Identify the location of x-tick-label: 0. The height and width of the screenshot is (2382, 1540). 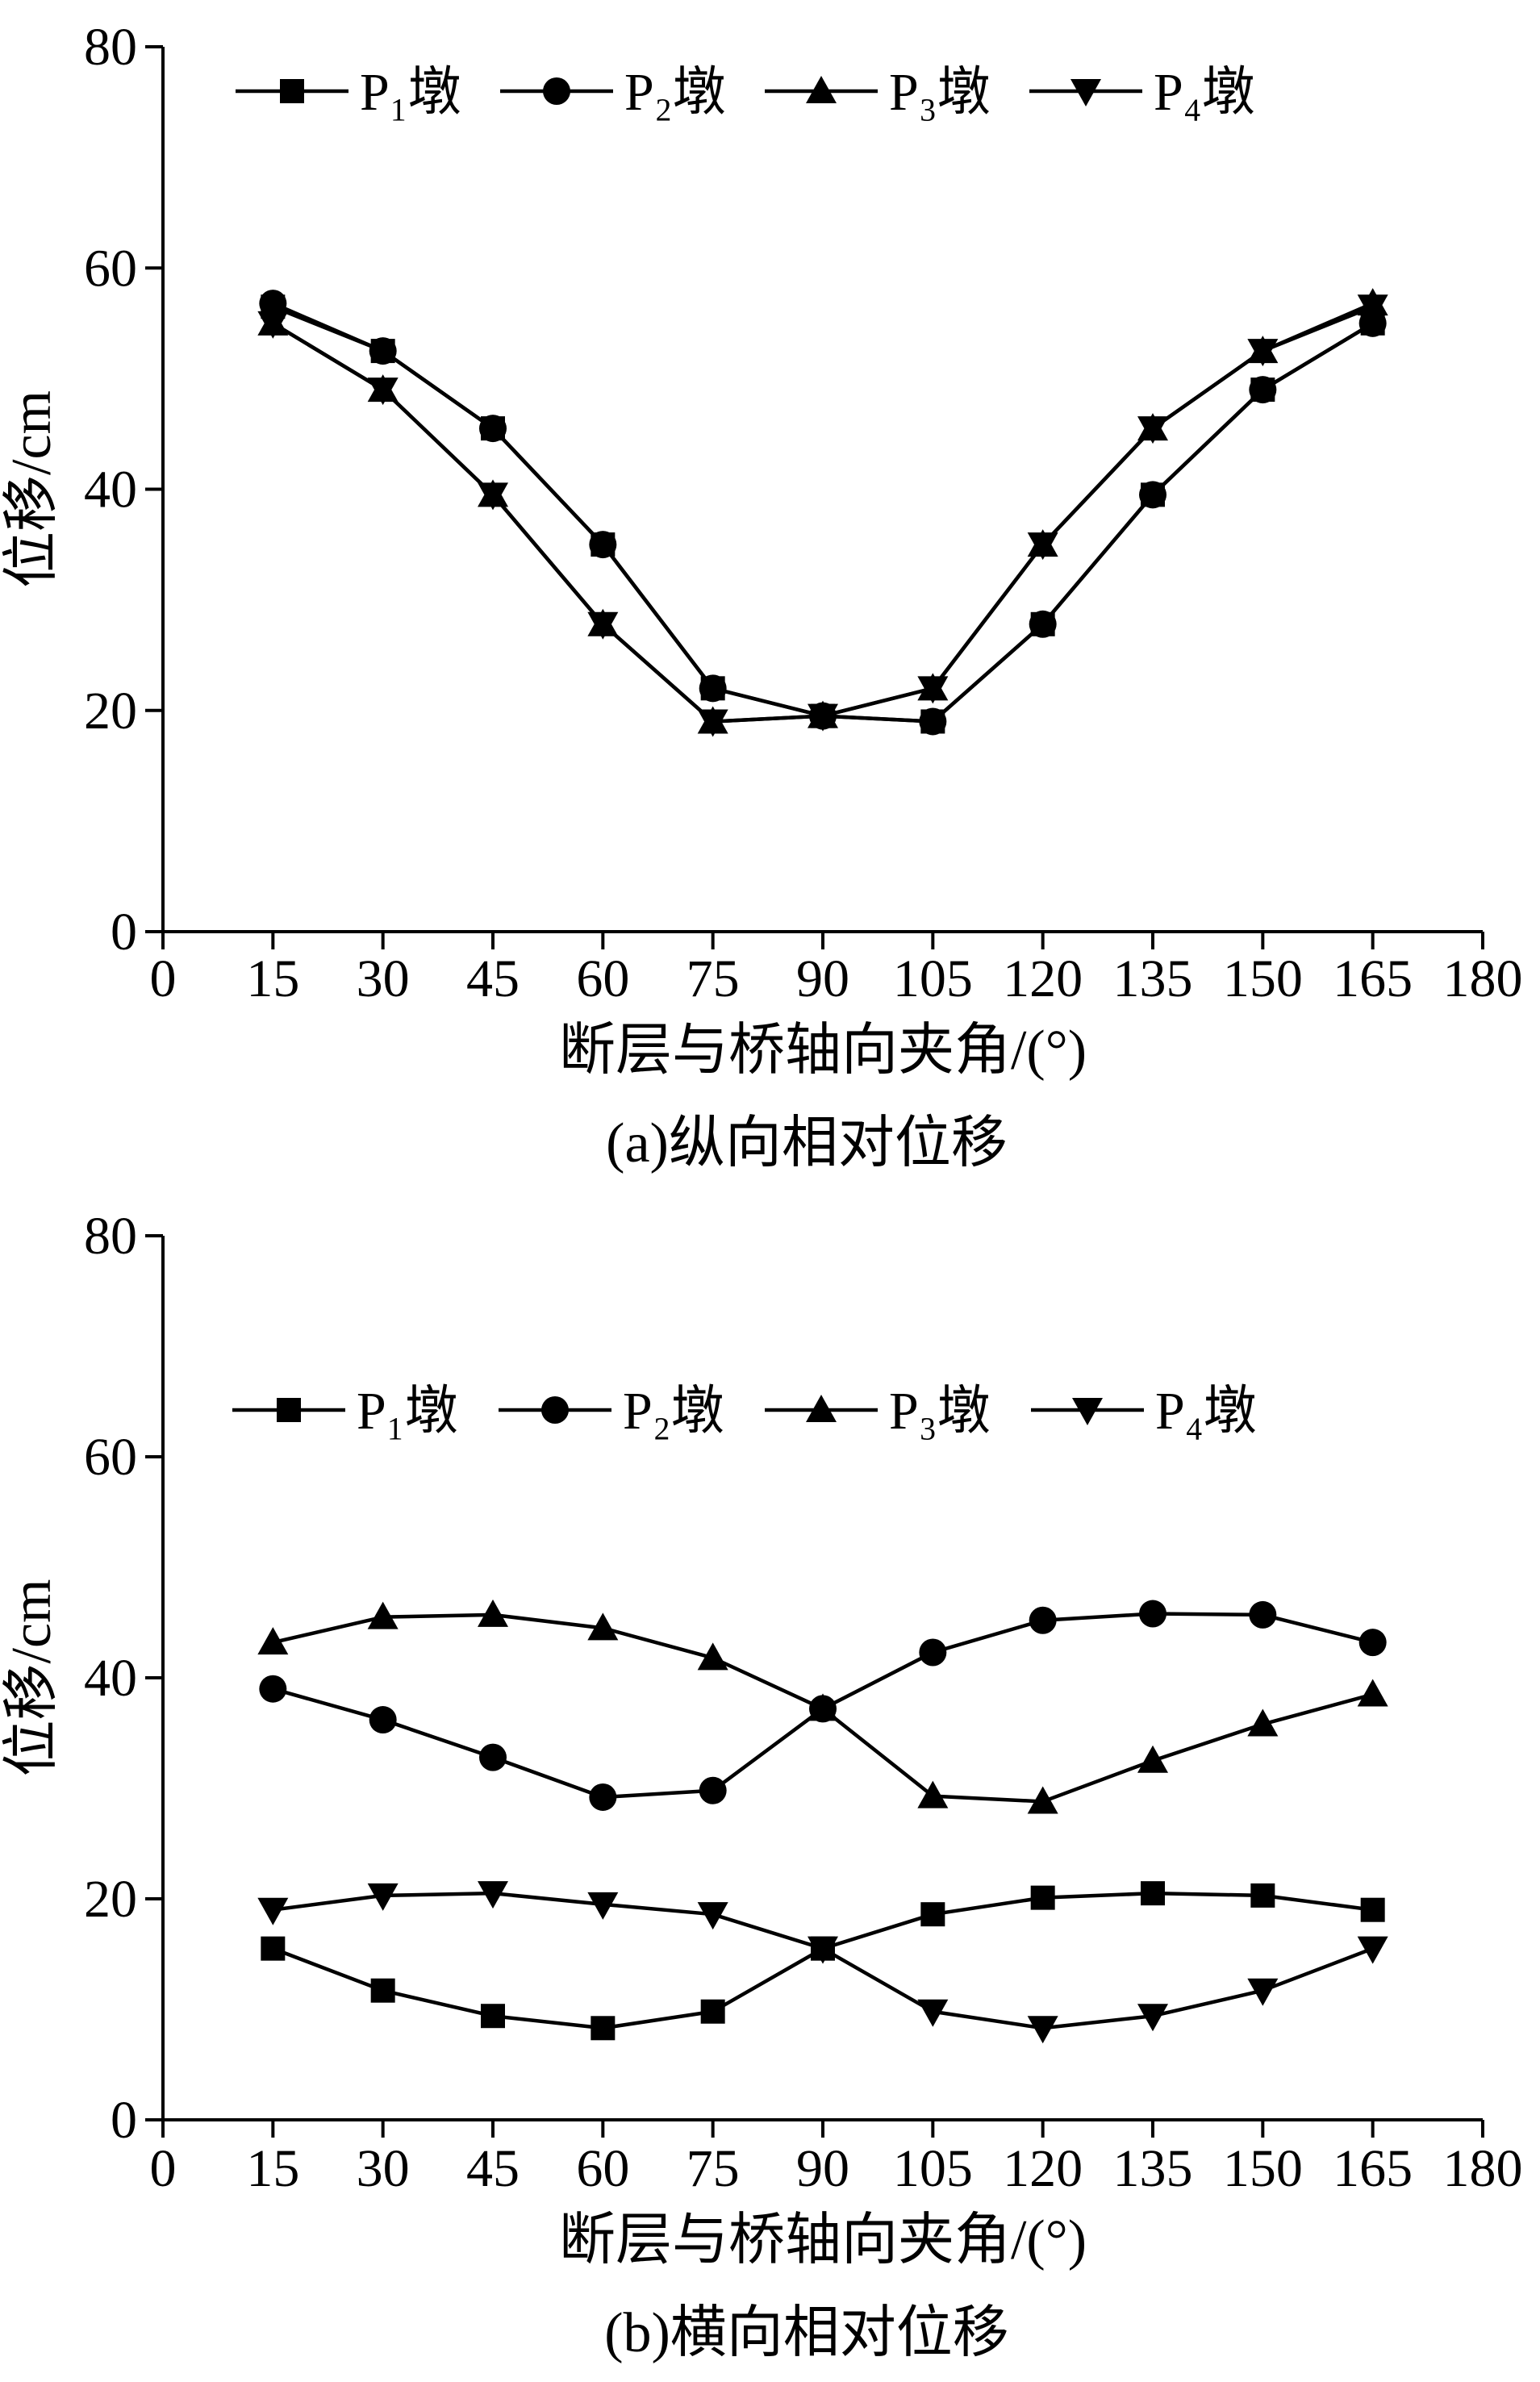
(163, 2168).